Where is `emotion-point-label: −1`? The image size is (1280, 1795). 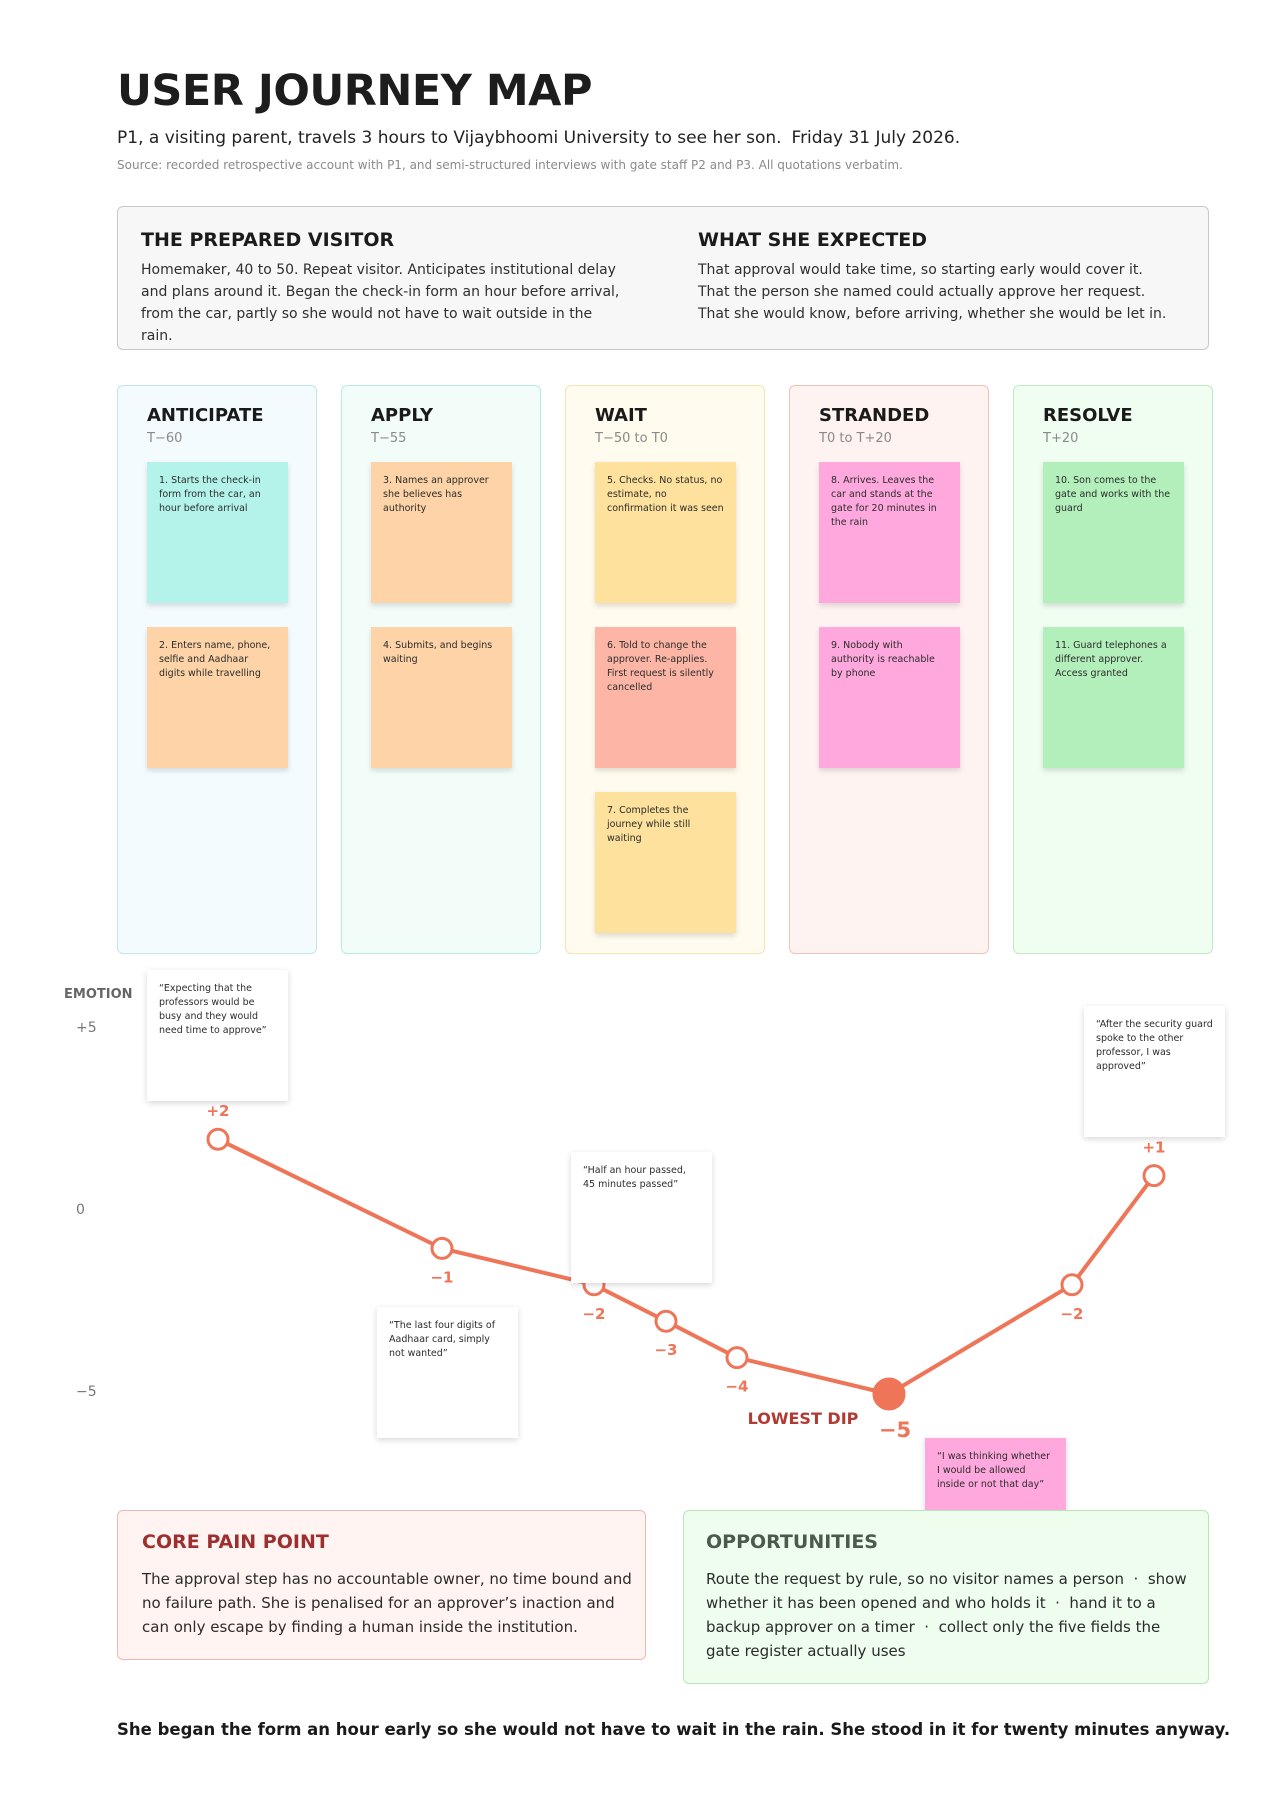 emotion-point-label: −1 is located at coordinates (441, 1277).